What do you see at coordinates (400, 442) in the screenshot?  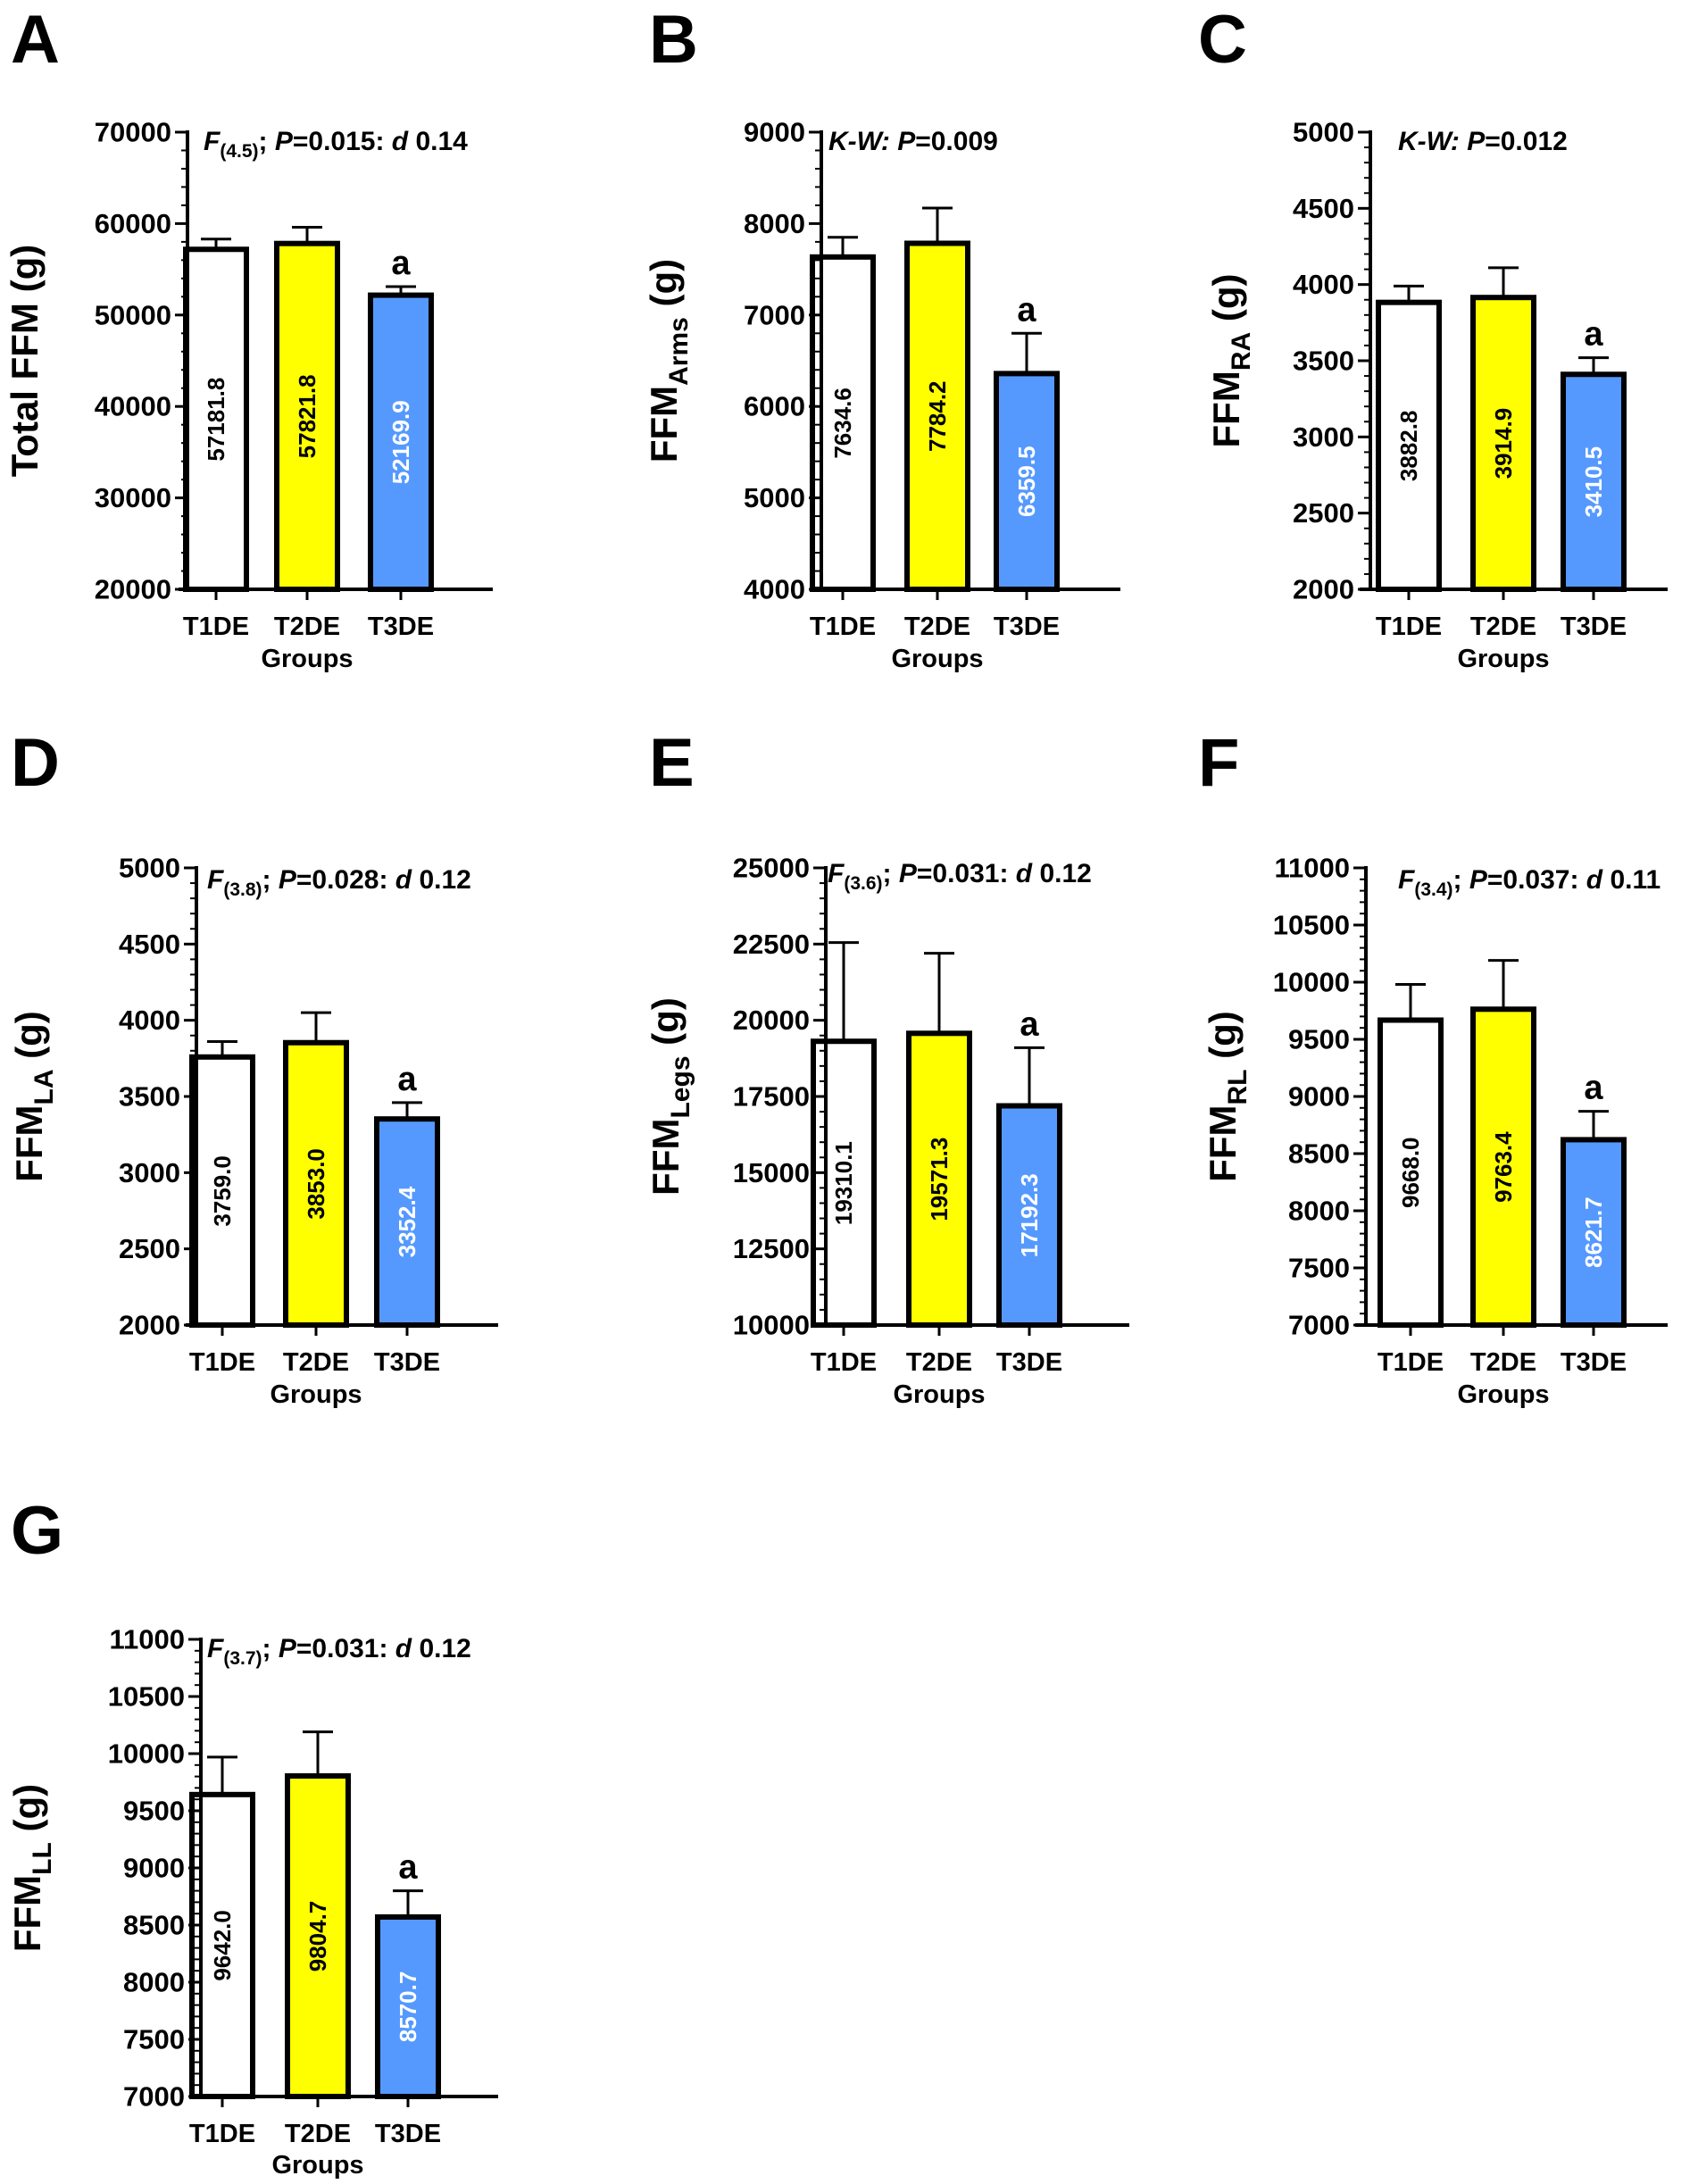 I see `bar-value-label: 52169.9` at bounding box center [400, 442].